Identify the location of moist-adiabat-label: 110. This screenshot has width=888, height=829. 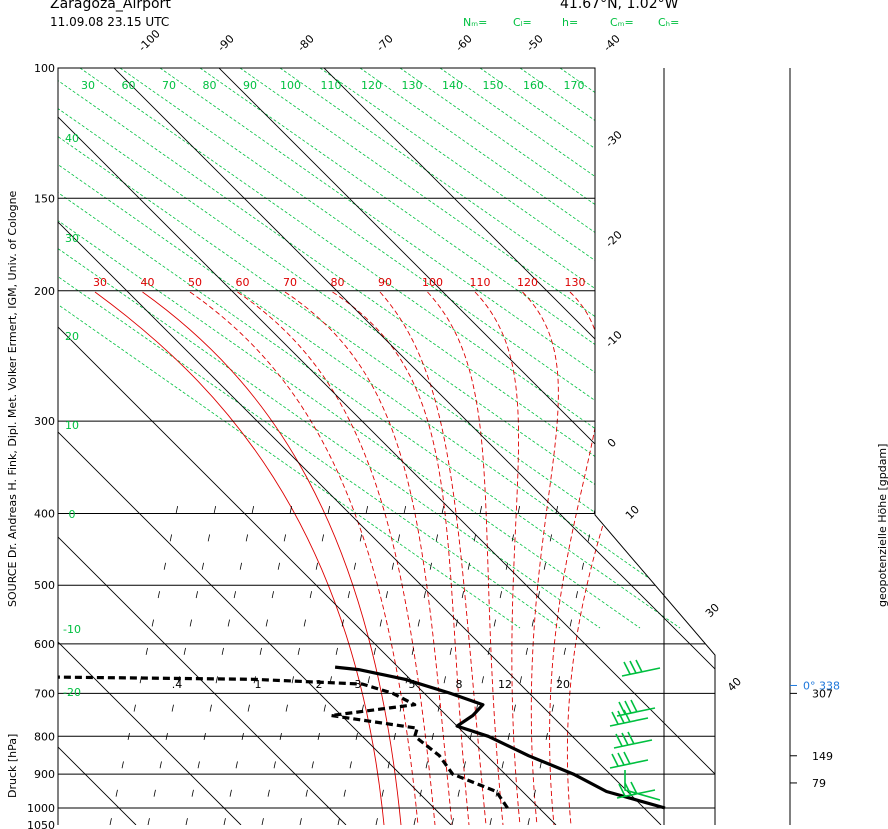
(480, 282).